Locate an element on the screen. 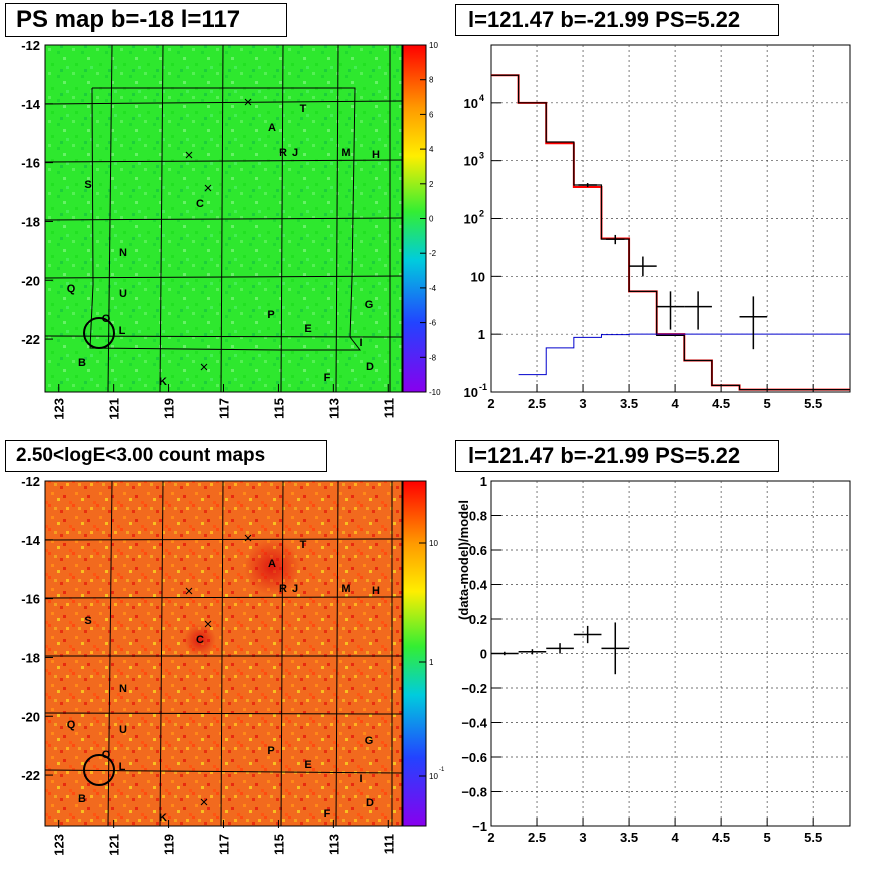 This screenshot has width=896, height=872. colorbar-tick-label: 2 is located at coordinates (431, 184).